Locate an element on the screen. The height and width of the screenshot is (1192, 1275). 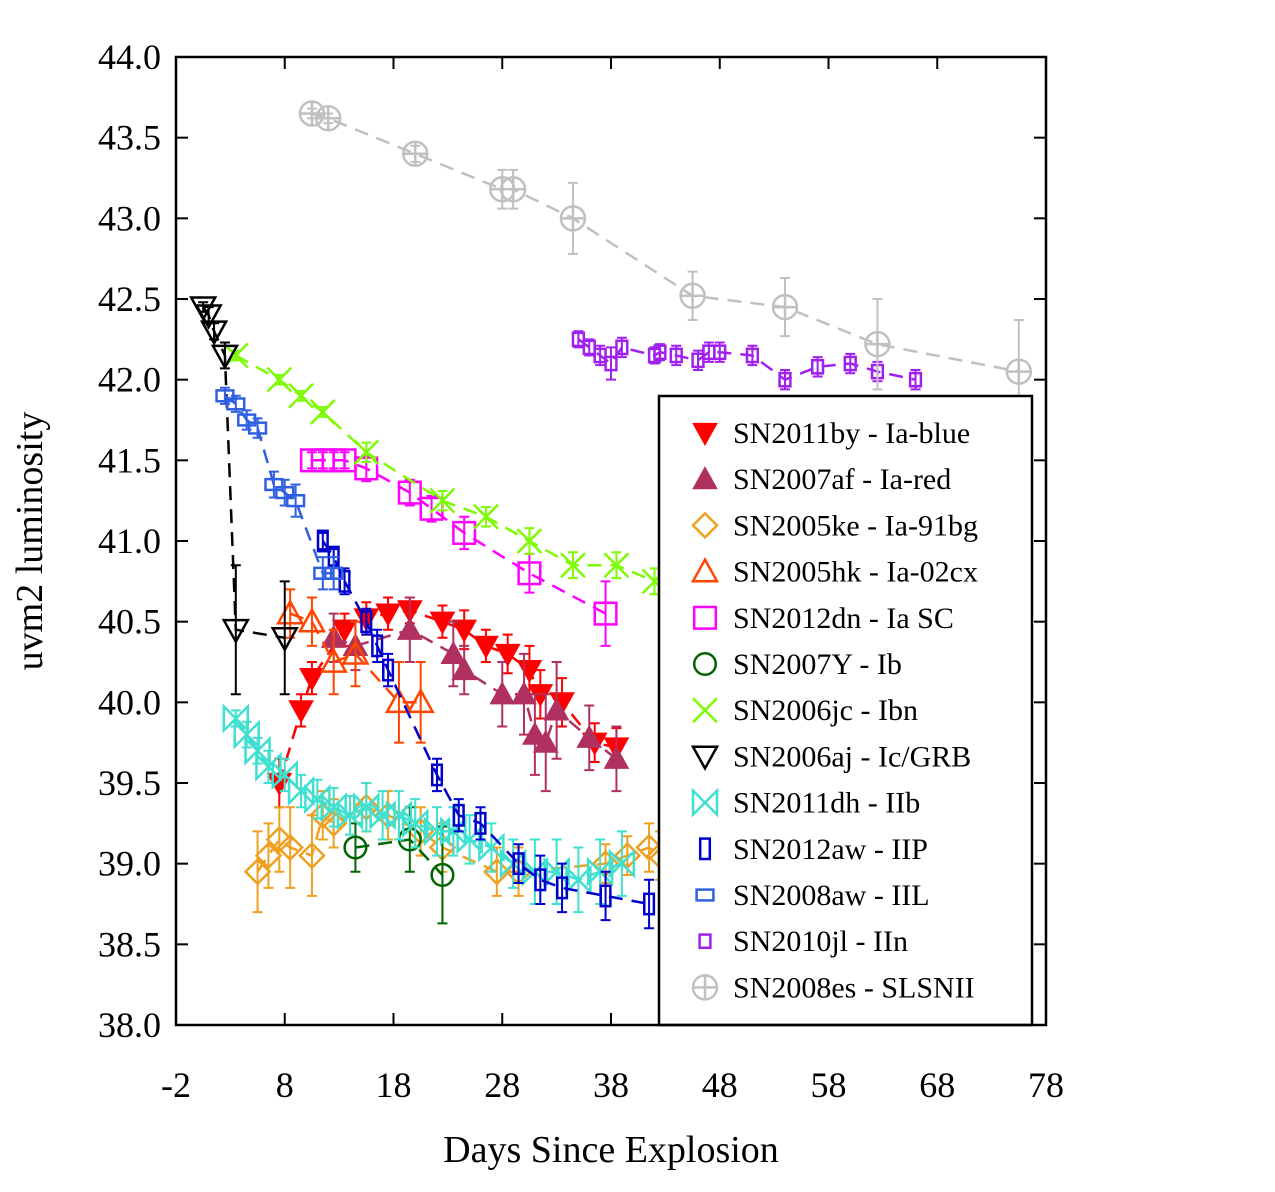
y-tick-label: 40.0 is located at coordinates (129, 702).